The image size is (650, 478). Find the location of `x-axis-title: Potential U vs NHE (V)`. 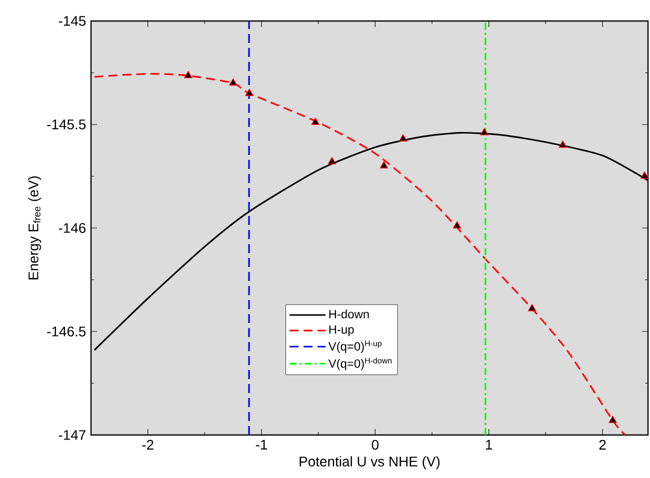

x-axis-title: Potential U vs NHE (V) is located at coordinates (370, 463).